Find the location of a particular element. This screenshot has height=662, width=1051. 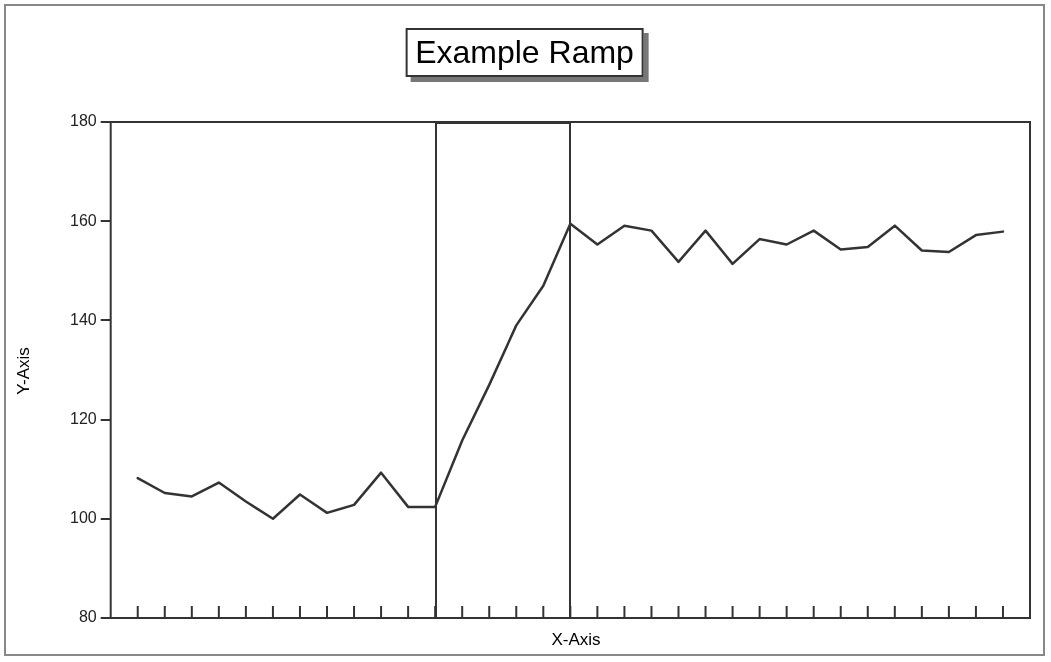

y-axis-title: Y-Axis is located at coordinates (24, 371).